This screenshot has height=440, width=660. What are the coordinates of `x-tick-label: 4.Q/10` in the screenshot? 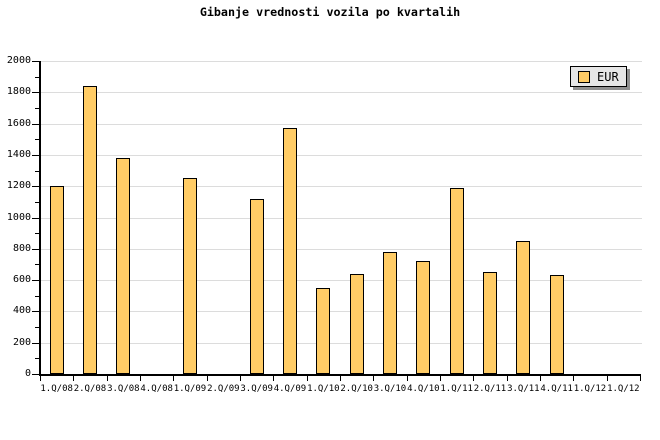 It's located at (423, 389).